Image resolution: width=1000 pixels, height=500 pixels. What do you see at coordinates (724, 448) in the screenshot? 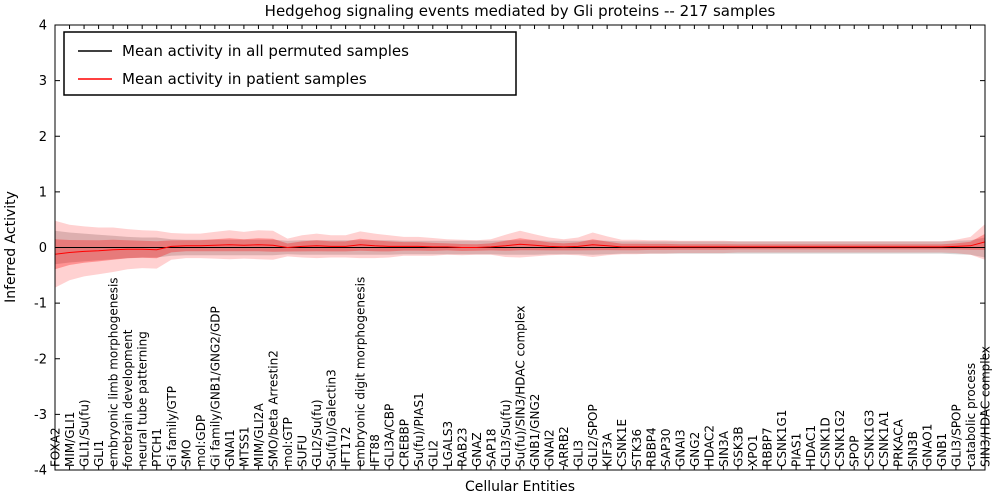
I see `x-tick-label: SIN3A` at bounding box center [724, 448].